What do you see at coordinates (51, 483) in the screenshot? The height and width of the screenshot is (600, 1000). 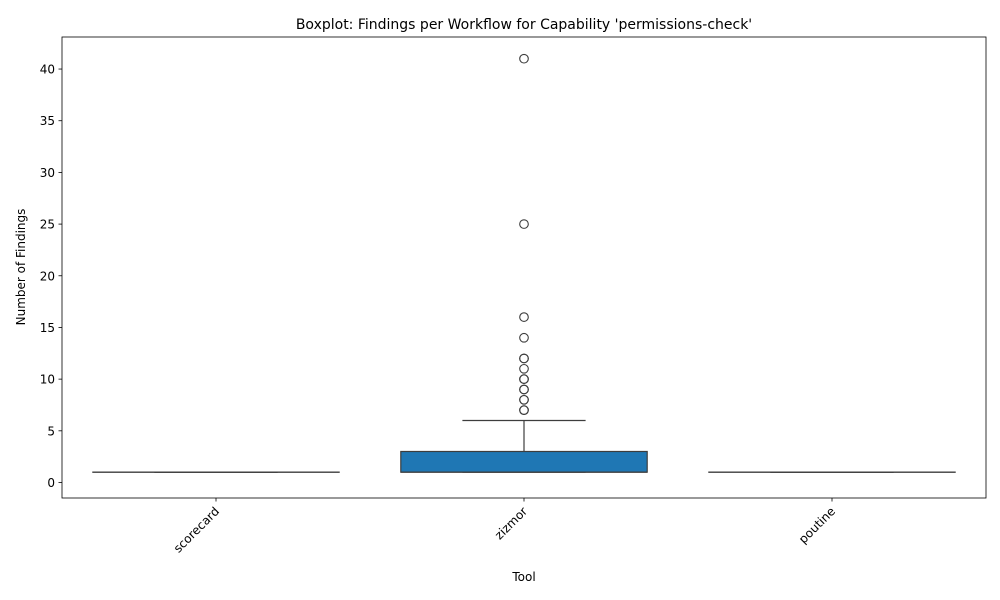 I see `y-tick-label: 0` at bounding box center [51, 483].